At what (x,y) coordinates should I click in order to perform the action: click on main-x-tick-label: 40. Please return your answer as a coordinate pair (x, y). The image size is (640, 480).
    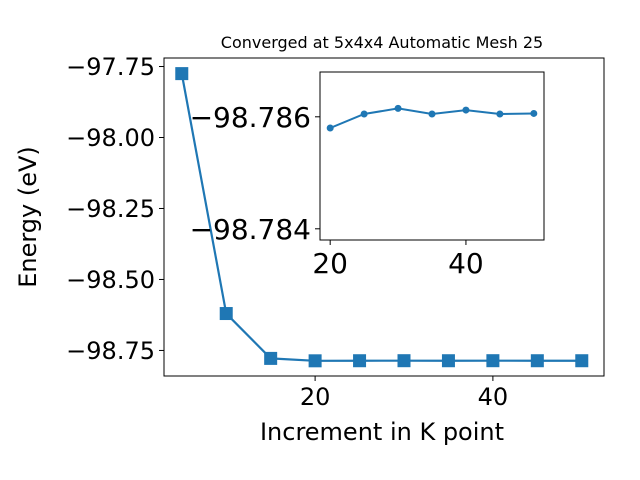
    Looking at the image, I should click on (493, 397).